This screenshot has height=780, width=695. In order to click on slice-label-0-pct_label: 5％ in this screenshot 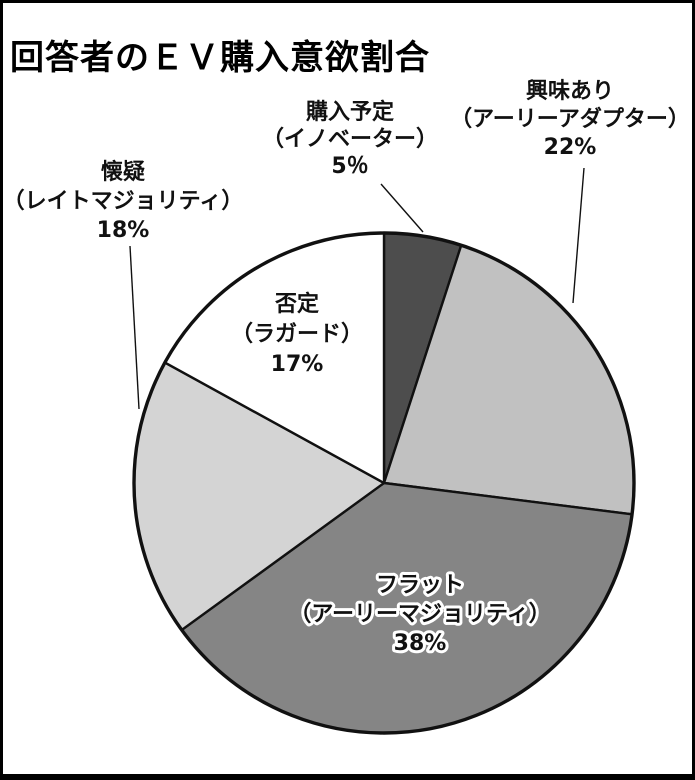, I will do `click(349, 166)`.